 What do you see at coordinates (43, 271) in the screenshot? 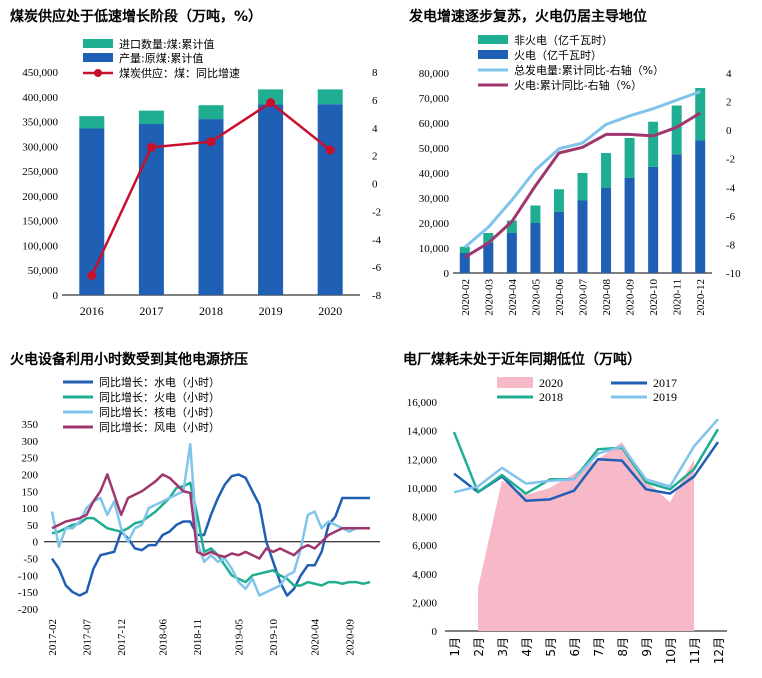
I see `y-tick-label: 50,000` at bounding box center [43, 271].